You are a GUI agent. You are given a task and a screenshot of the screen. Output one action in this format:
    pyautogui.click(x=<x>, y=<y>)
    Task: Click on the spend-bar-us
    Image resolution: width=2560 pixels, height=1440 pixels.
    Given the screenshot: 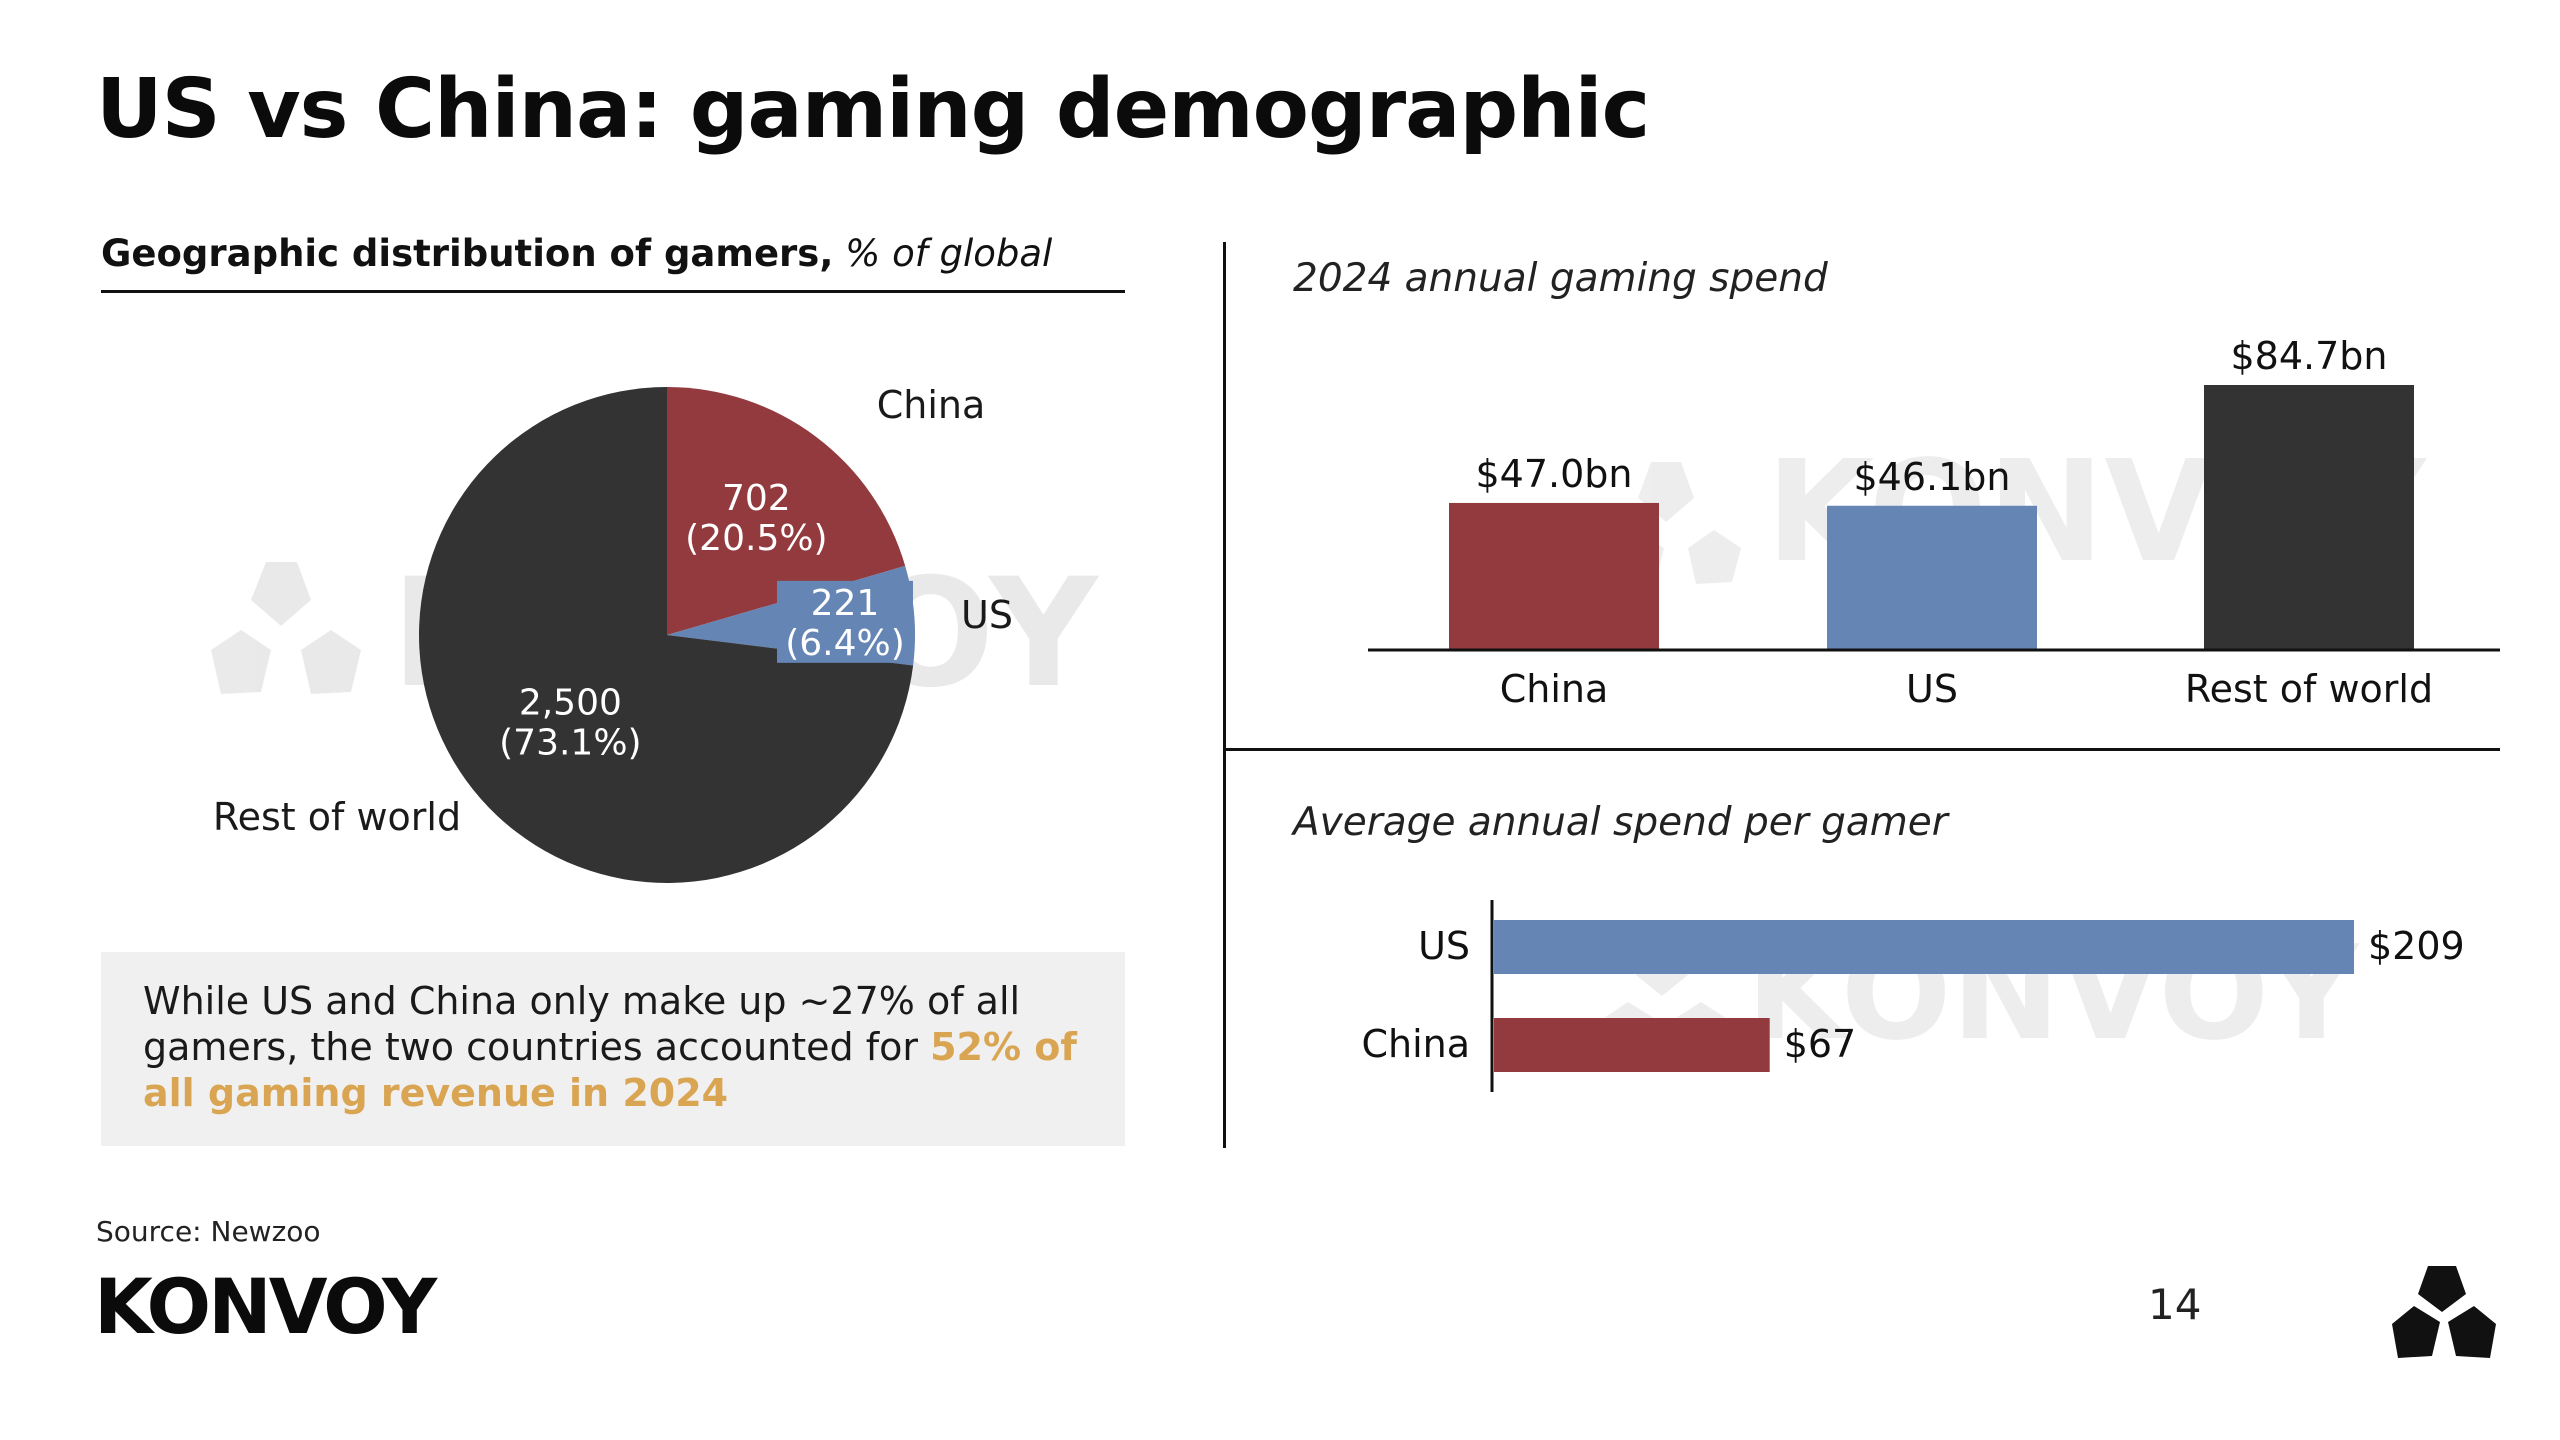 What is the action you would take?
    pyautogui.click(x=1932, y=577)
    